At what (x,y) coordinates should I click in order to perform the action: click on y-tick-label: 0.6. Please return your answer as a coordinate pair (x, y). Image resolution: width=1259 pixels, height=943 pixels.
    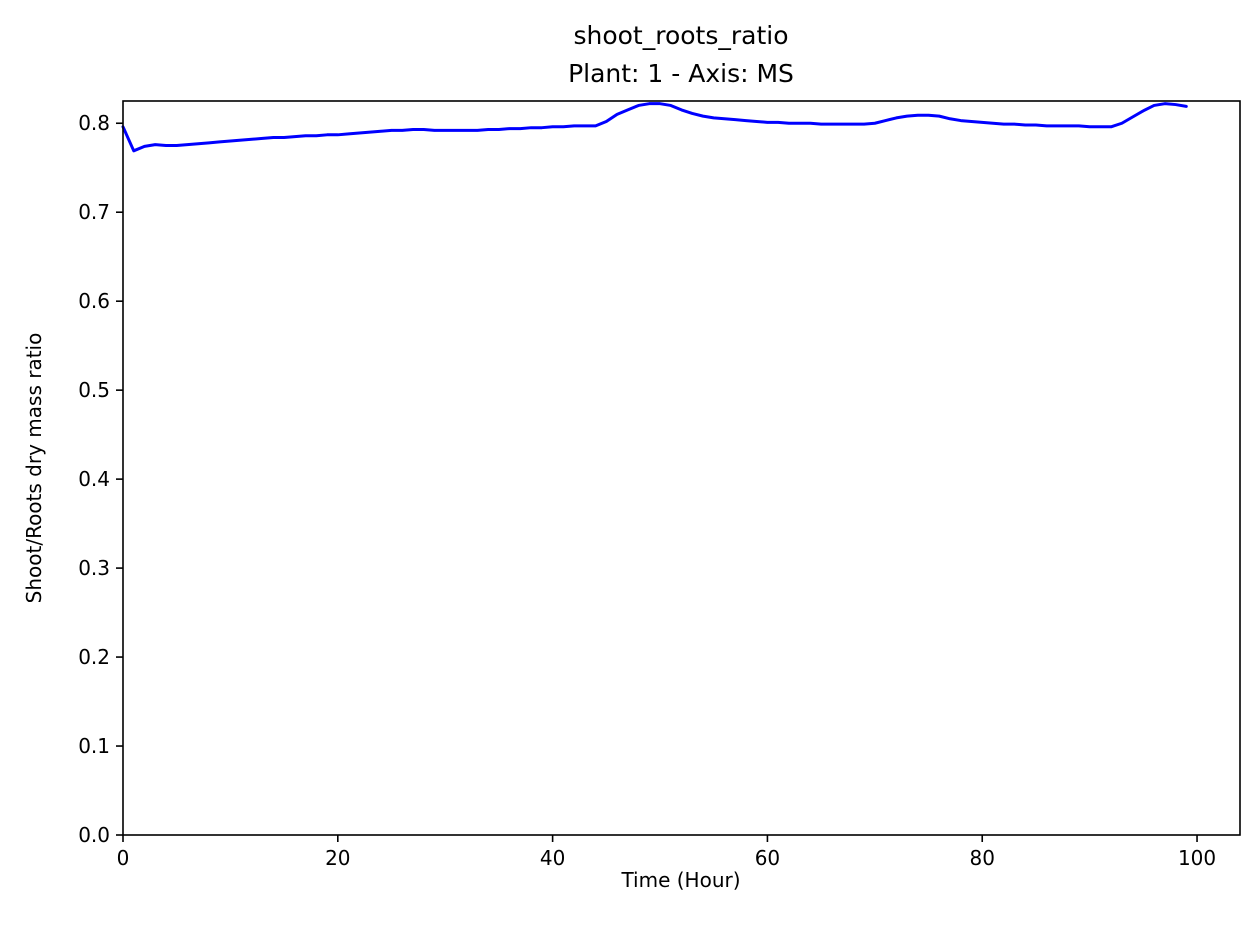
    Looking at the image, I should click on (94, 301).